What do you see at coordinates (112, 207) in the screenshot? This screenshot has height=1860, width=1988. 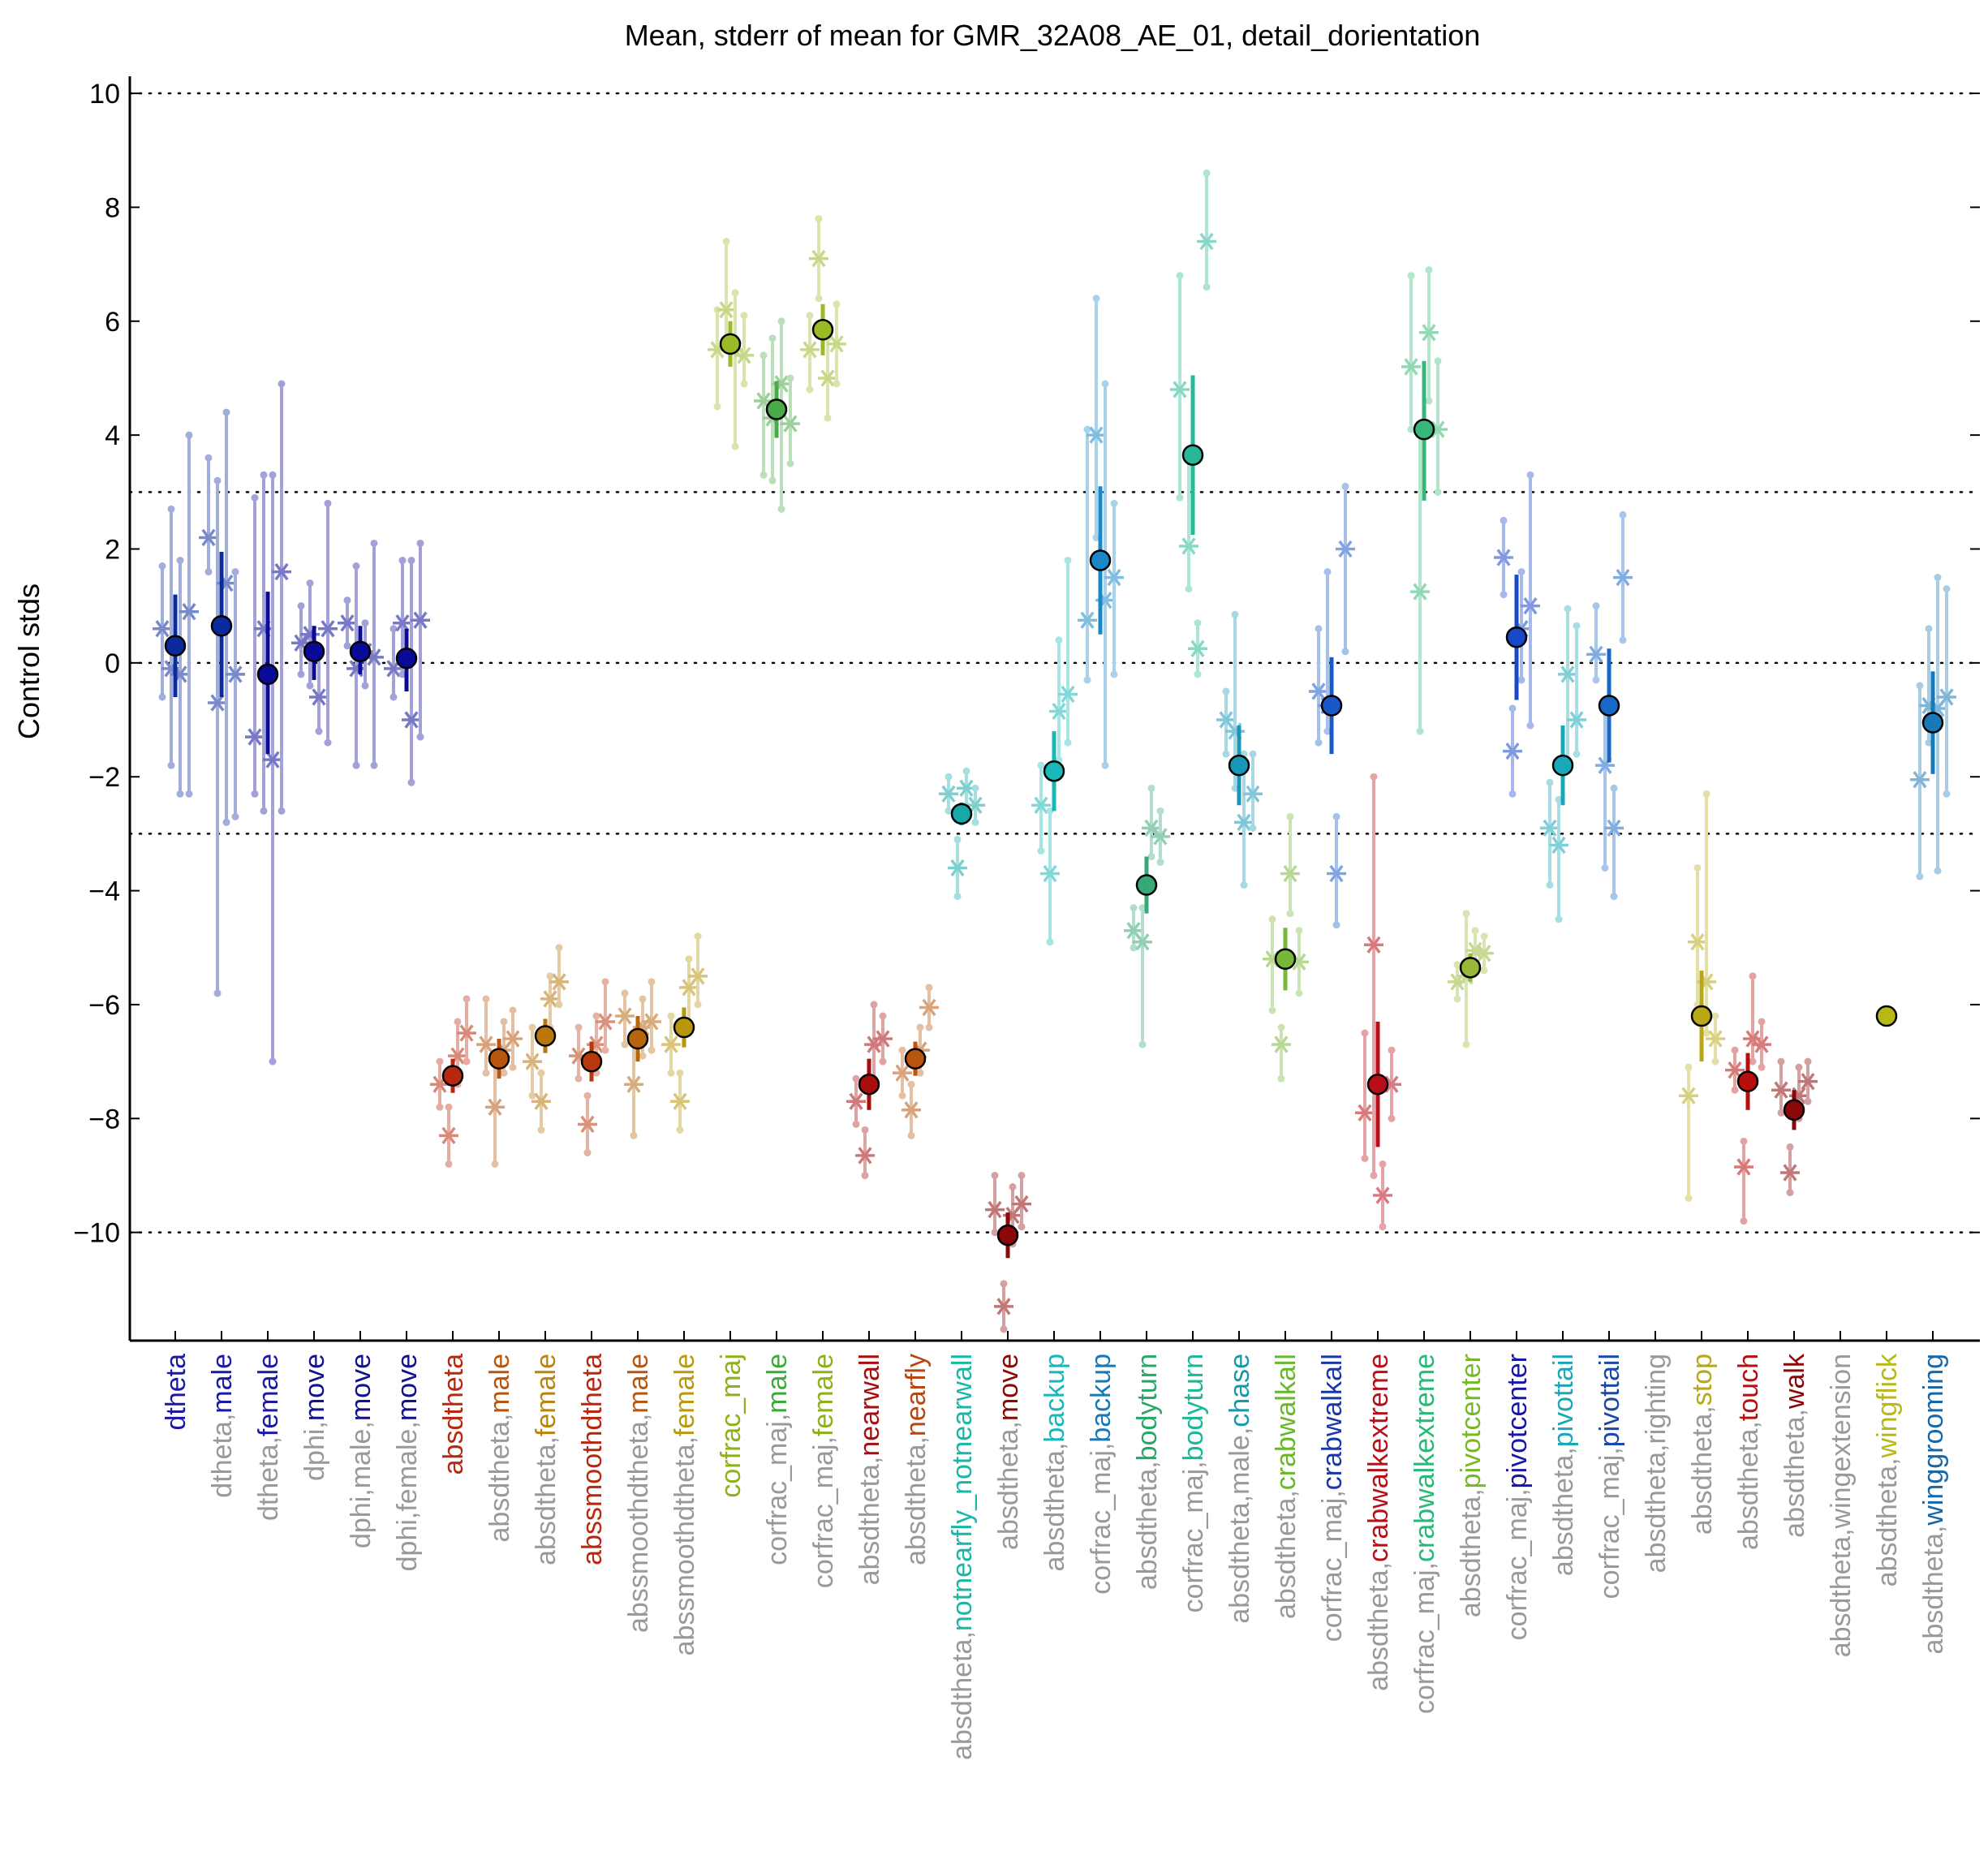 I see `y-tick-label: 8` at bounding box center [112, 207].